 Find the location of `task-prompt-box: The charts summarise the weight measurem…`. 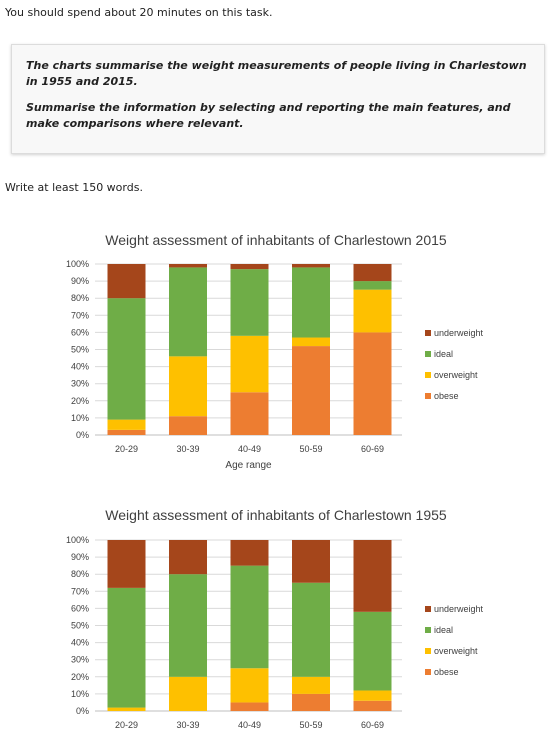

task-prompt-box: The charts summarise the weight measurem… is located at coordinates (278, 99).